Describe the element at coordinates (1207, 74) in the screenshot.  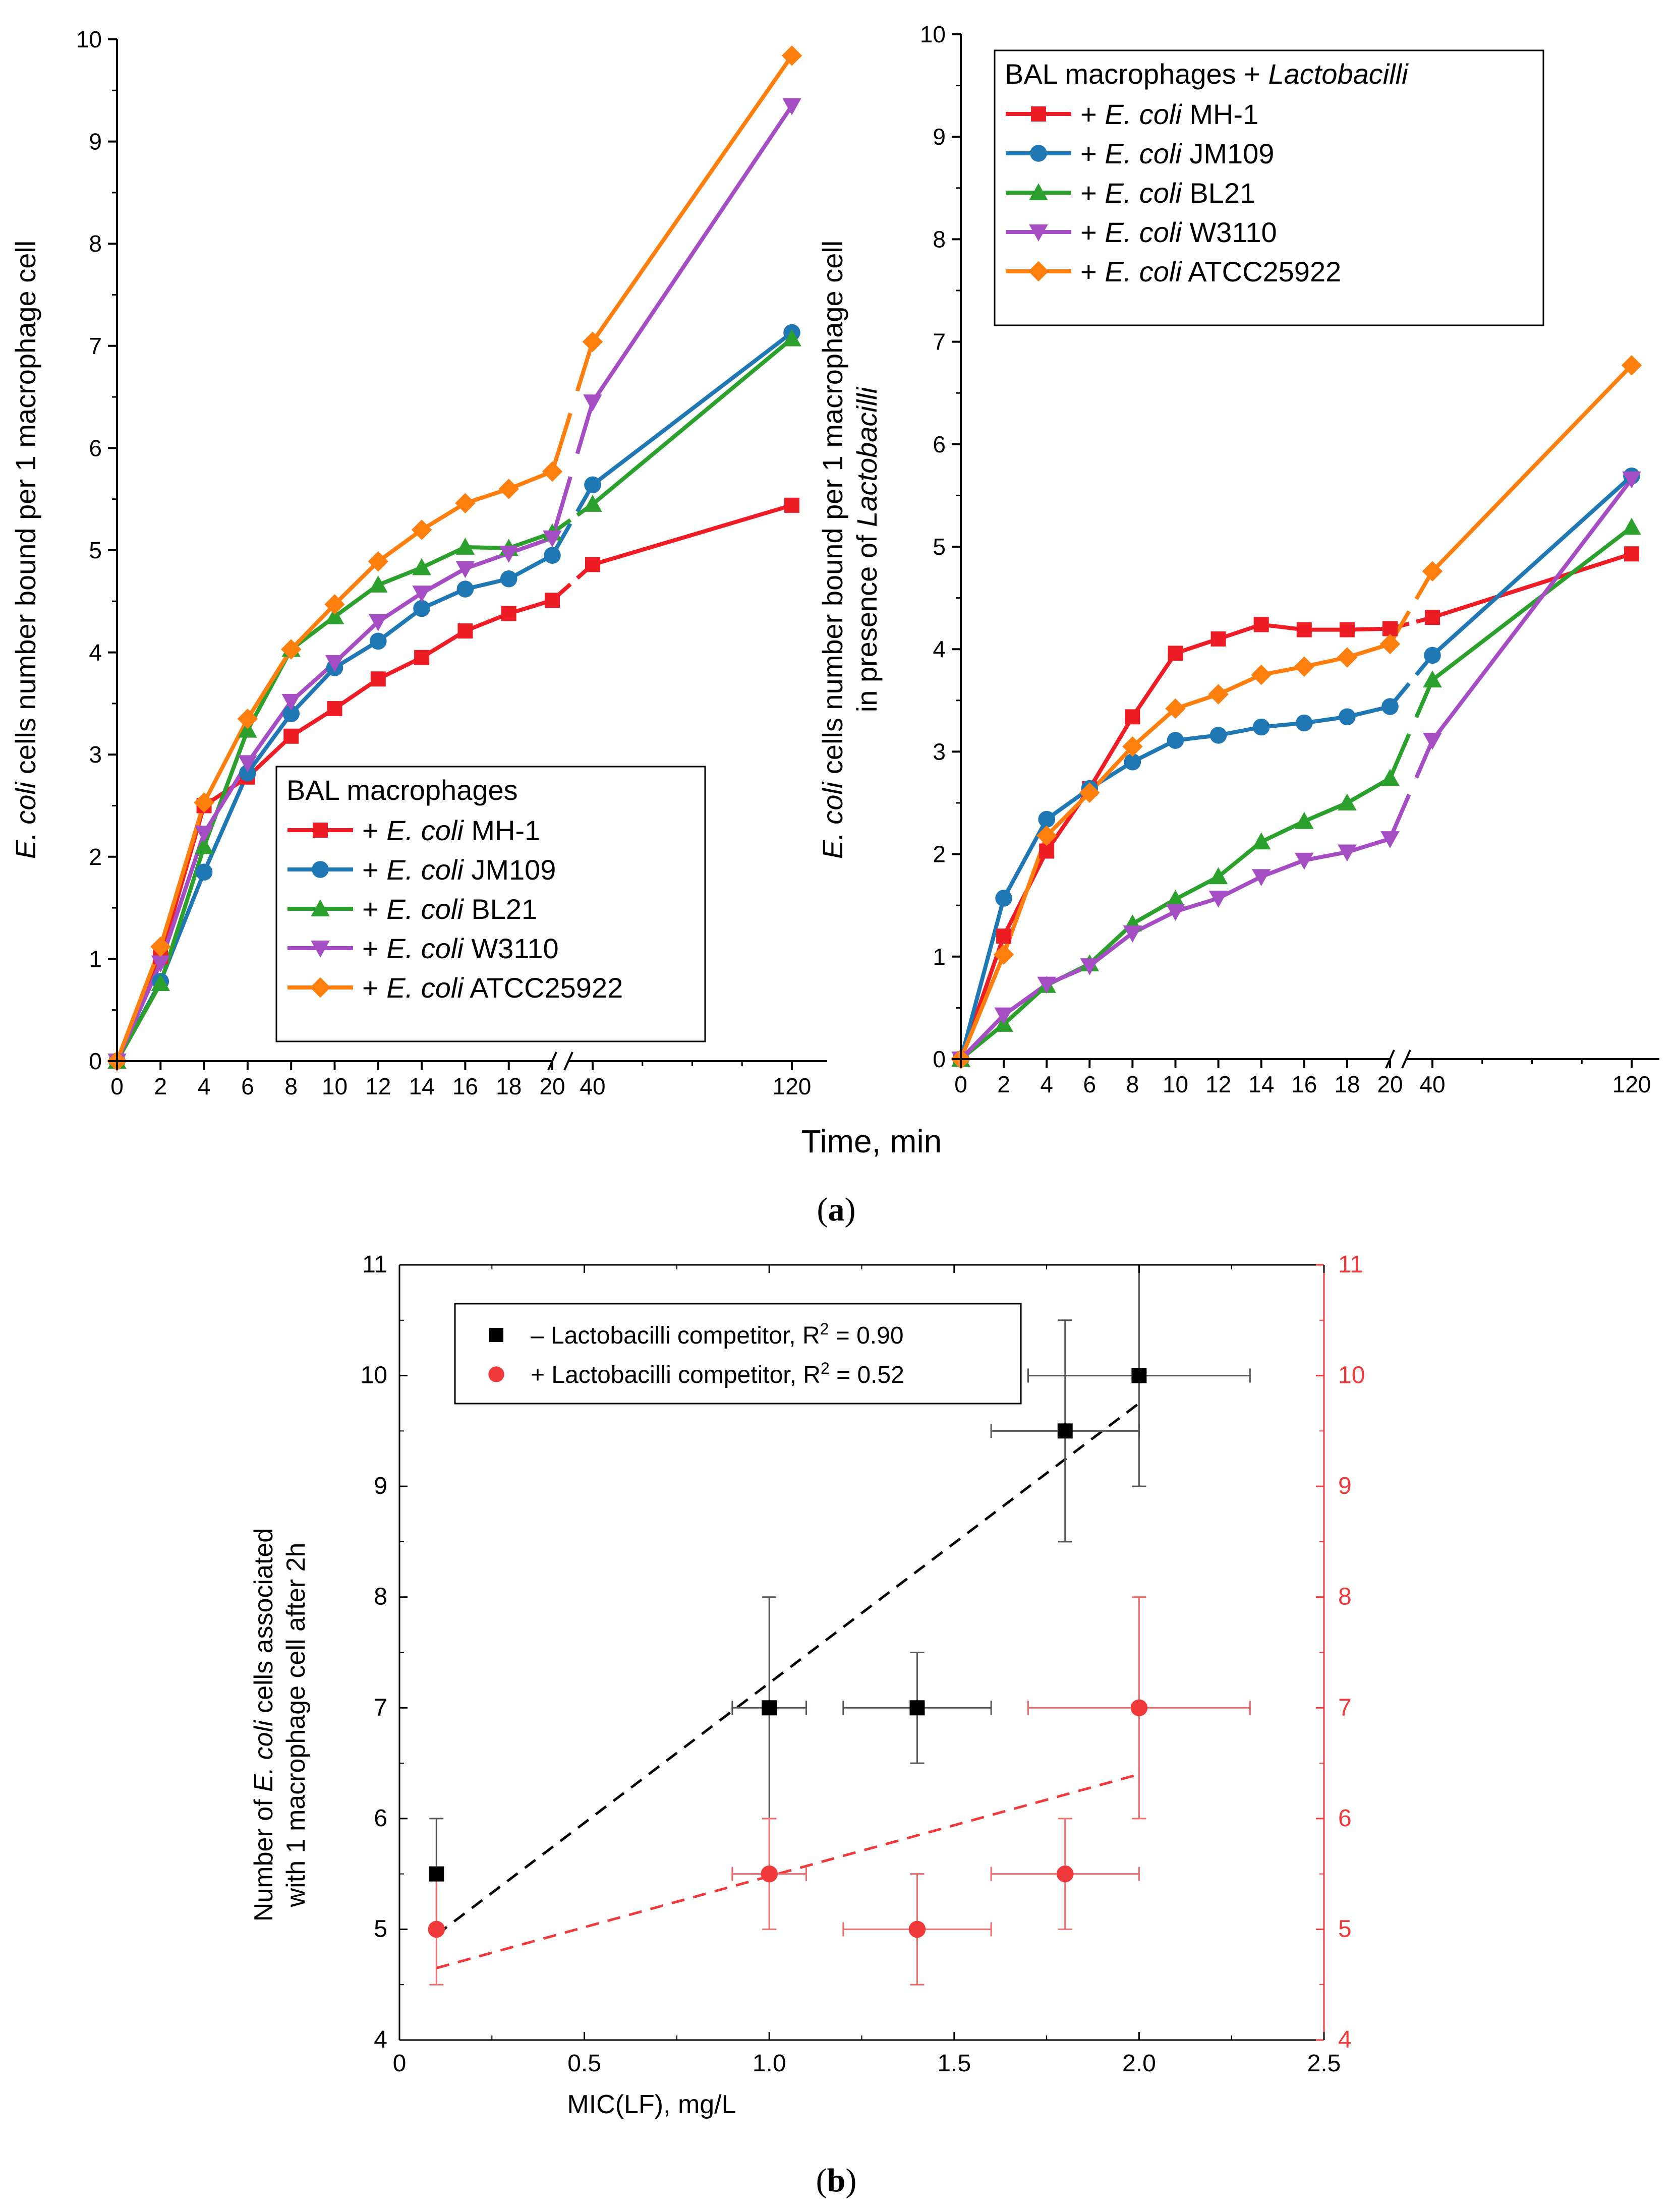
I see `legend-title: BAL macrophages + Lactobacilli` at that location.